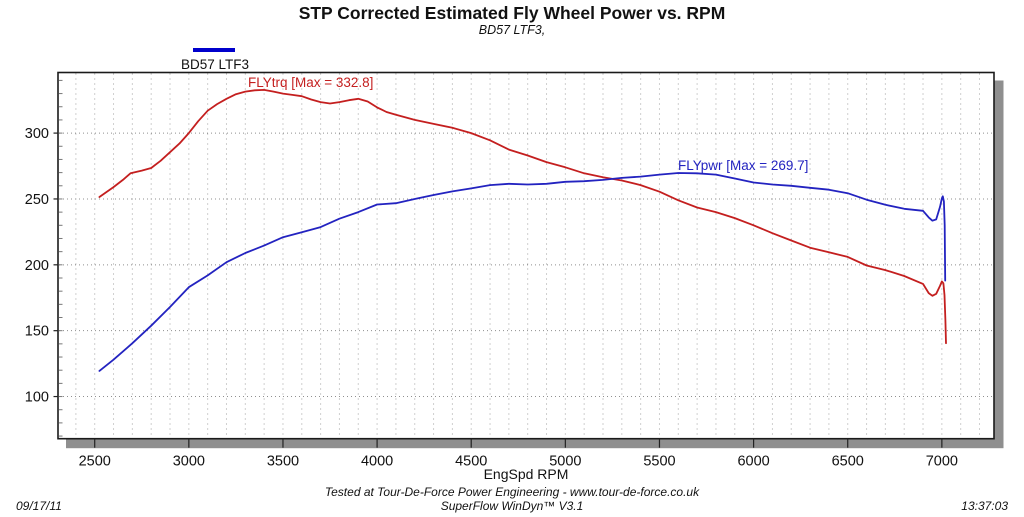 This screenshot has height=517, width=1024. I want to click on x-tick-label: 7000, so click(942, 462).